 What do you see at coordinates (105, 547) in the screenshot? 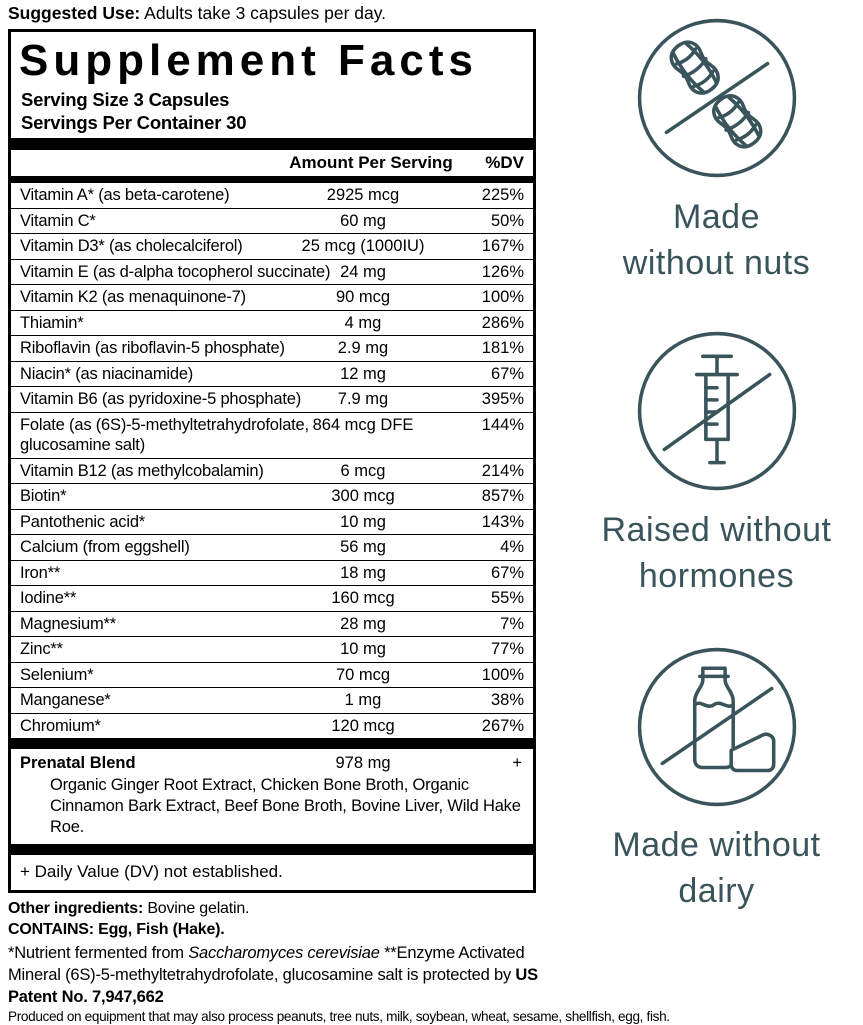
I see `nutrient-name: Calcium (from eggshell)` at bounding box center [105, 547].